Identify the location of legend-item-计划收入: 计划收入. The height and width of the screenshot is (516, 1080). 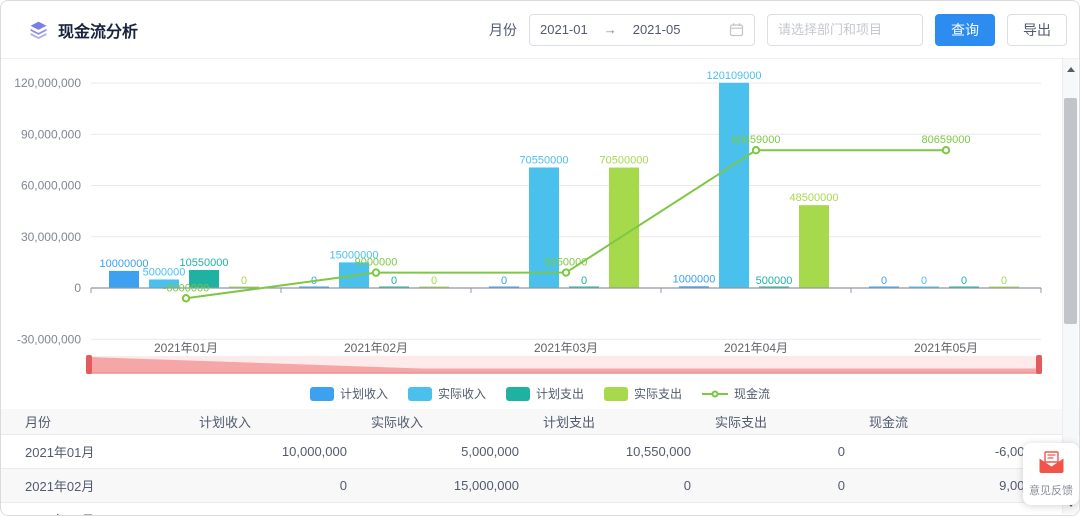
(348, 393).